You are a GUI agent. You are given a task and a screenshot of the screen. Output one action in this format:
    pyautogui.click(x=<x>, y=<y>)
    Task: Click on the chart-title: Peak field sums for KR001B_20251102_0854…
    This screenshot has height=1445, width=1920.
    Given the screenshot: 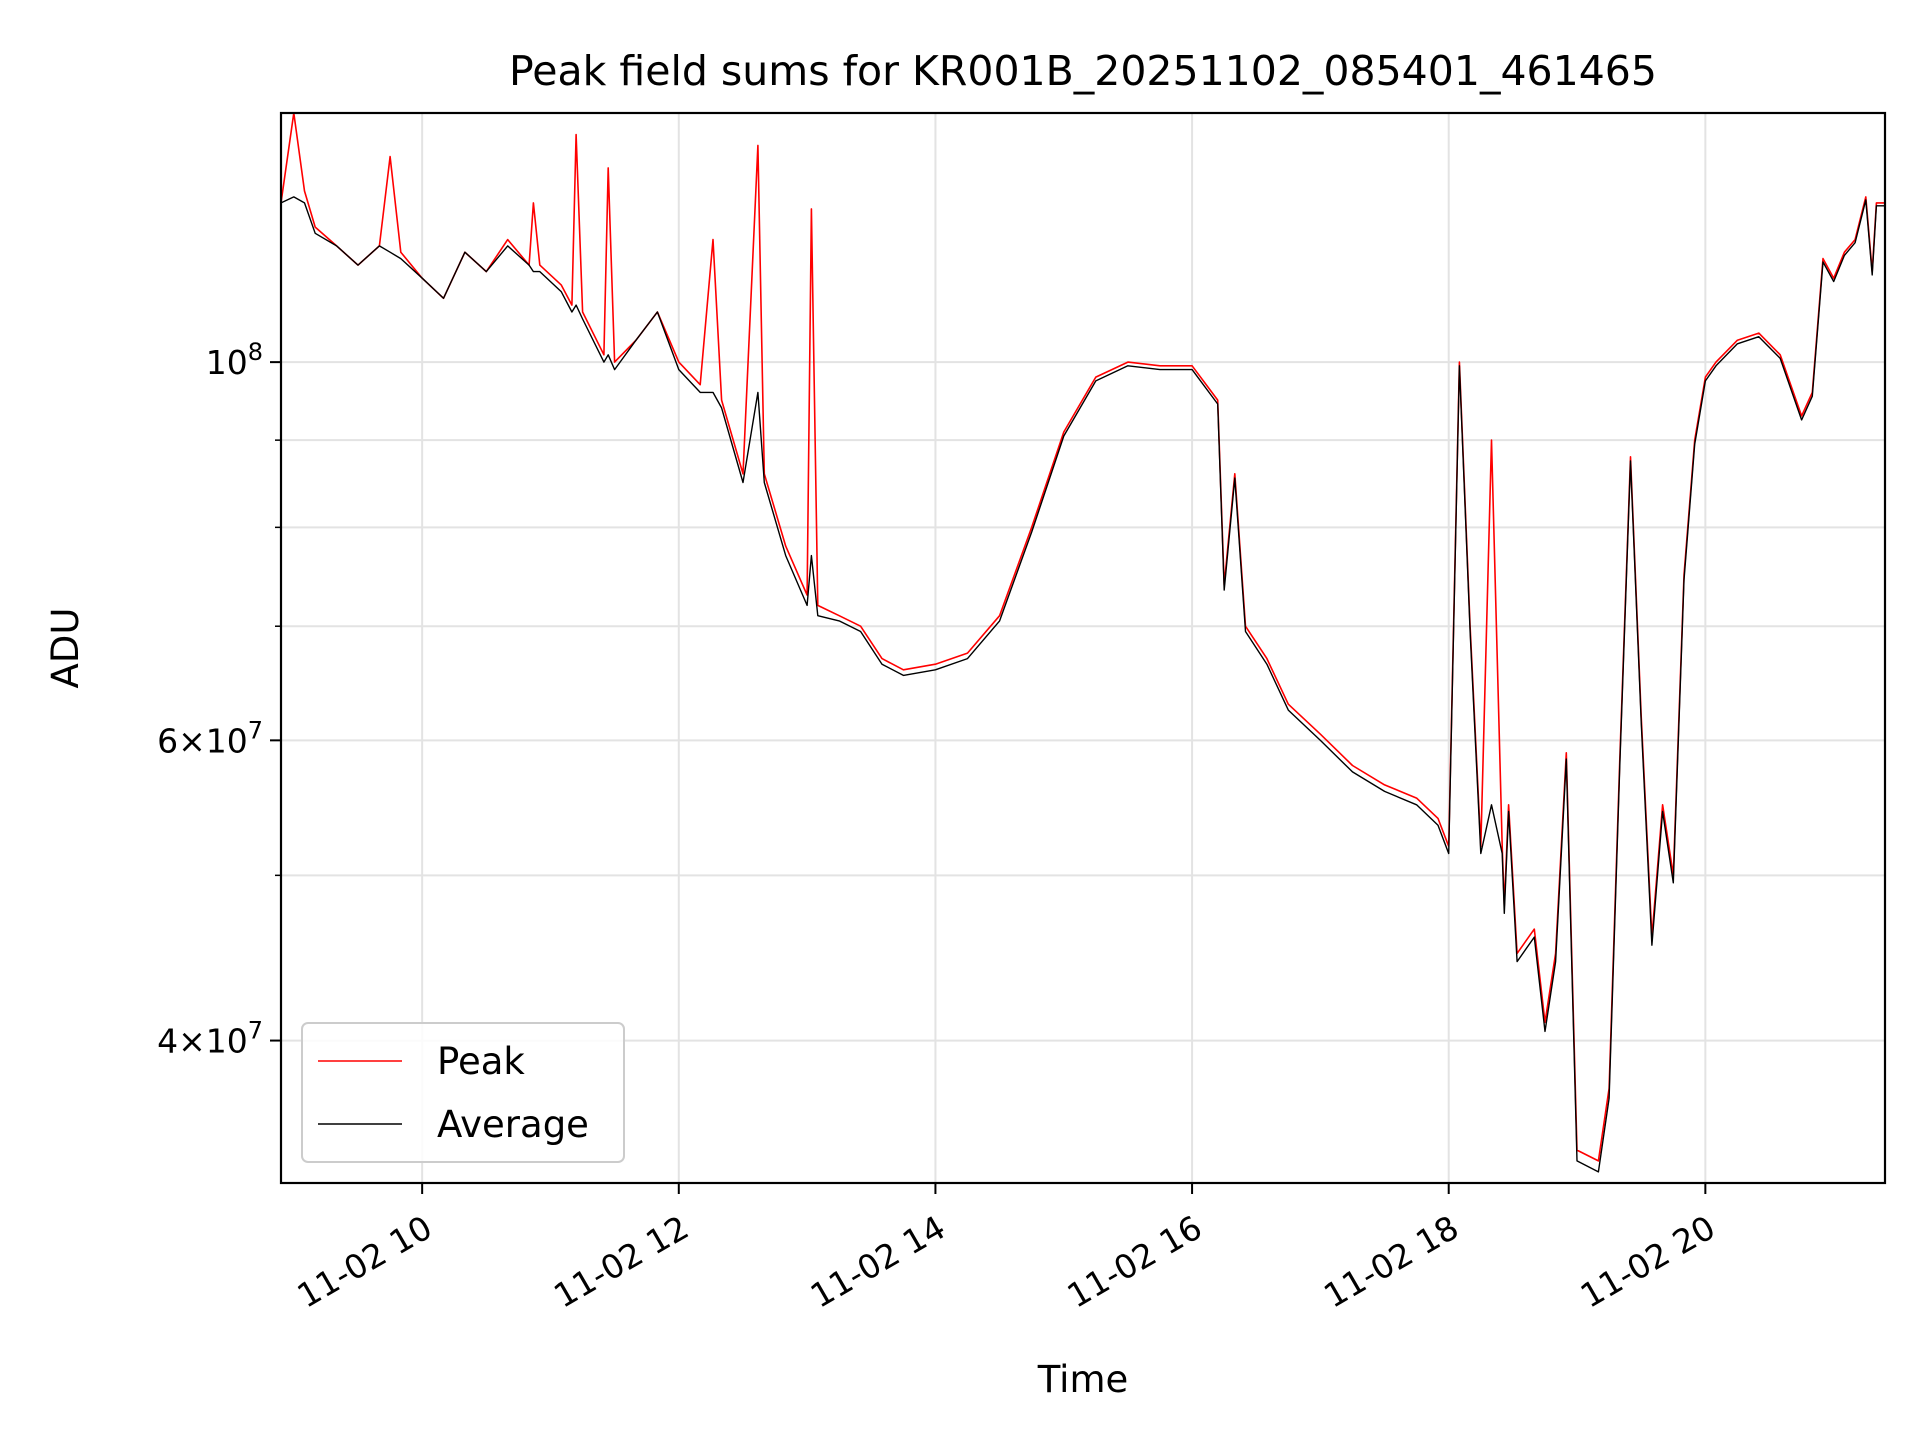 What is the action you would take?
    pyautogui.click(x=1083, y=71)
    